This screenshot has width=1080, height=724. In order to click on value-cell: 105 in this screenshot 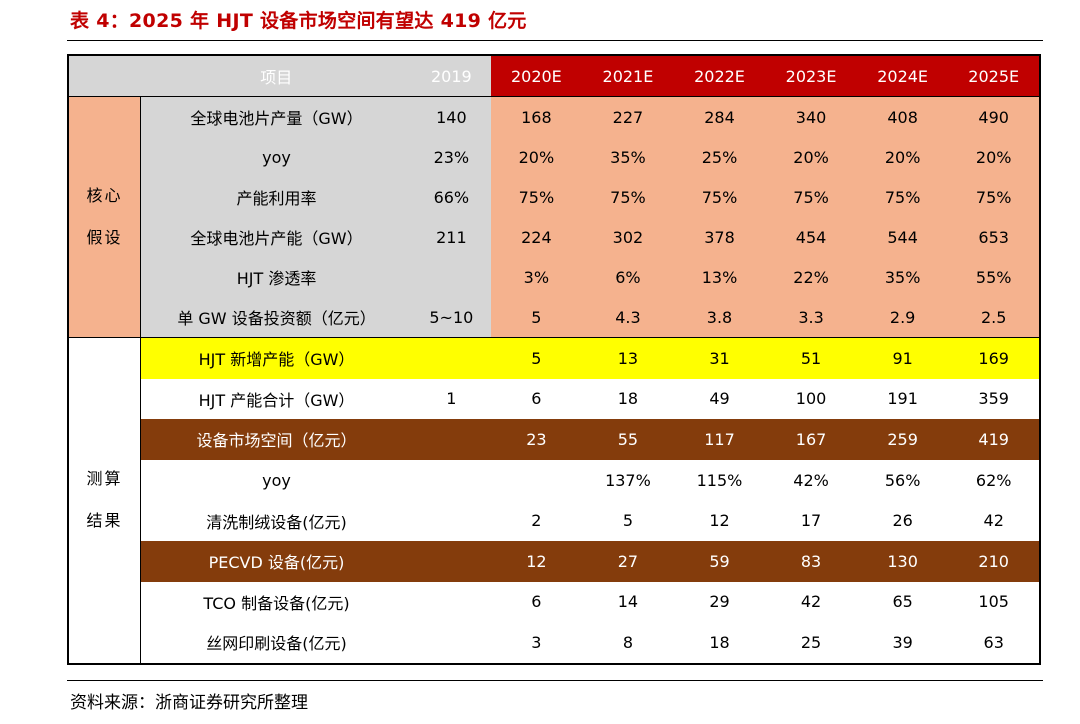, I will do `click(994, 602)`.